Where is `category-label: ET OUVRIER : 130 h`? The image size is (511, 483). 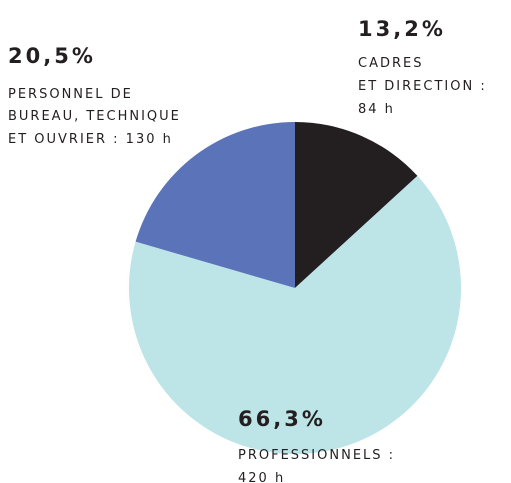 category-label: ET OUVRIER : 130 h is located at coordinates (90, 139).